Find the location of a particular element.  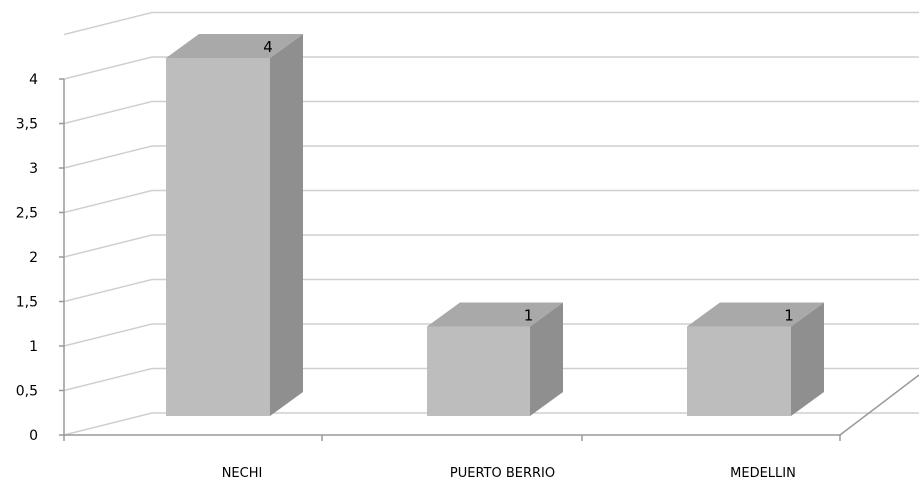

bar-medellin is located at coordinates (755, 359).